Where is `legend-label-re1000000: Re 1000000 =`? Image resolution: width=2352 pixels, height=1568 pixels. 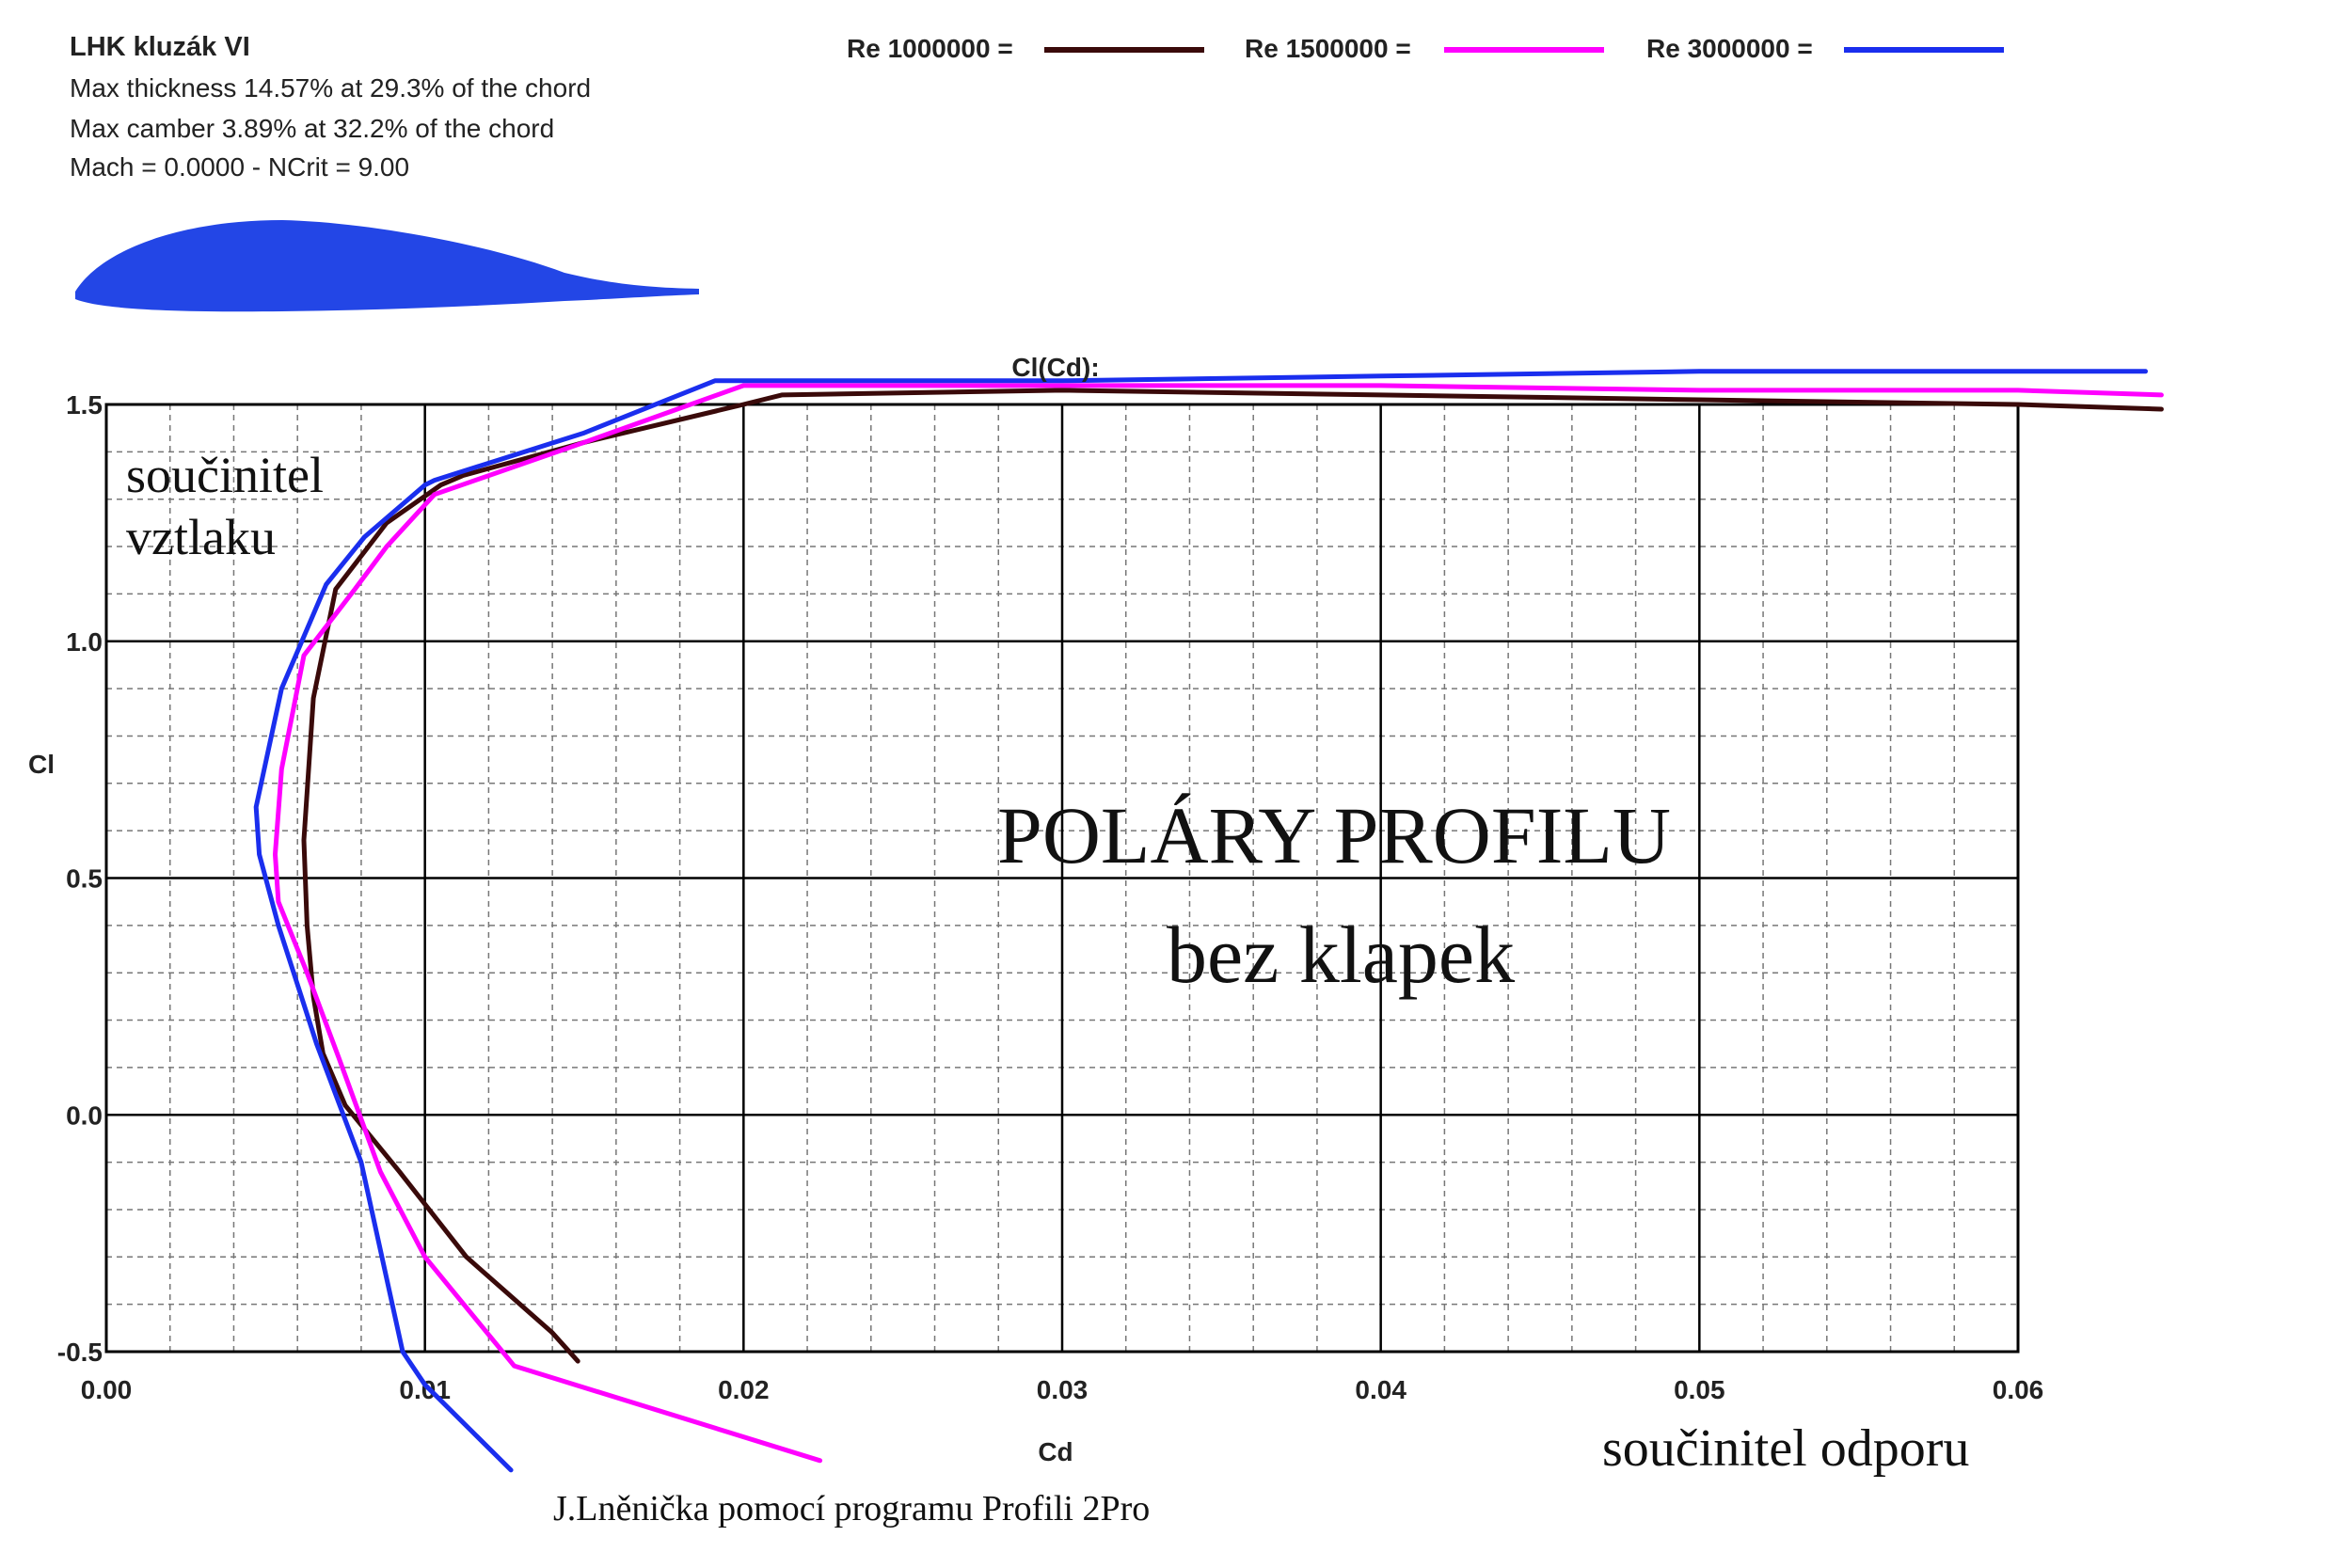
legend-label-re1000000: Re 1000000 = is located at coordinates (930, 48).